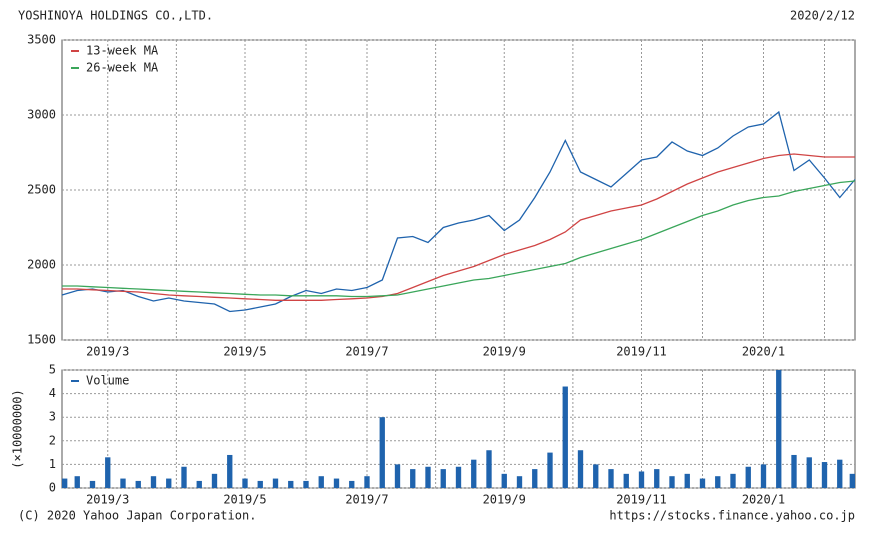 The image size is (870, 533). Describe the element at coordinates (41, 265) in the screenshot. I see `y-tick-label: 2000` at that location.